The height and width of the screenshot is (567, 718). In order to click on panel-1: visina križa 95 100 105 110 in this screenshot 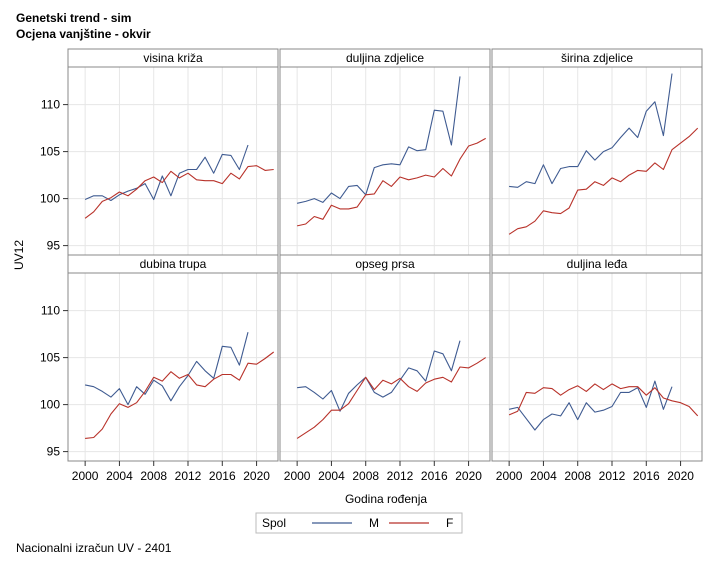, I will do `click(159, 152)`.